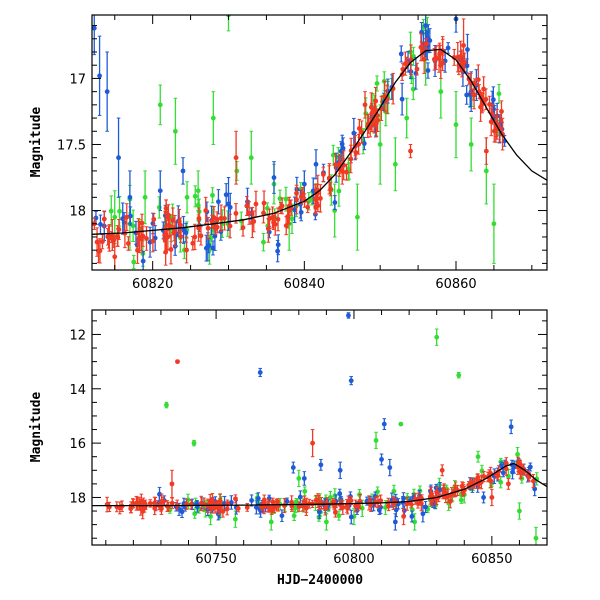  I want to click on x-tick-label: 60860, so click(455, 284).